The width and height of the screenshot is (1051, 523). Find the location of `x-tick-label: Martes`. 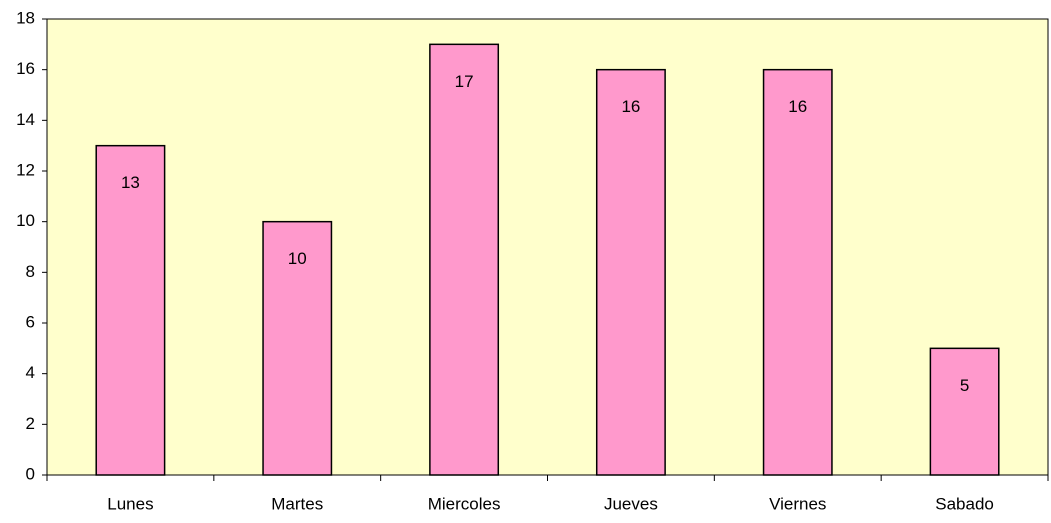

x-tick-label: Martes is located at coordinates (297, 503).